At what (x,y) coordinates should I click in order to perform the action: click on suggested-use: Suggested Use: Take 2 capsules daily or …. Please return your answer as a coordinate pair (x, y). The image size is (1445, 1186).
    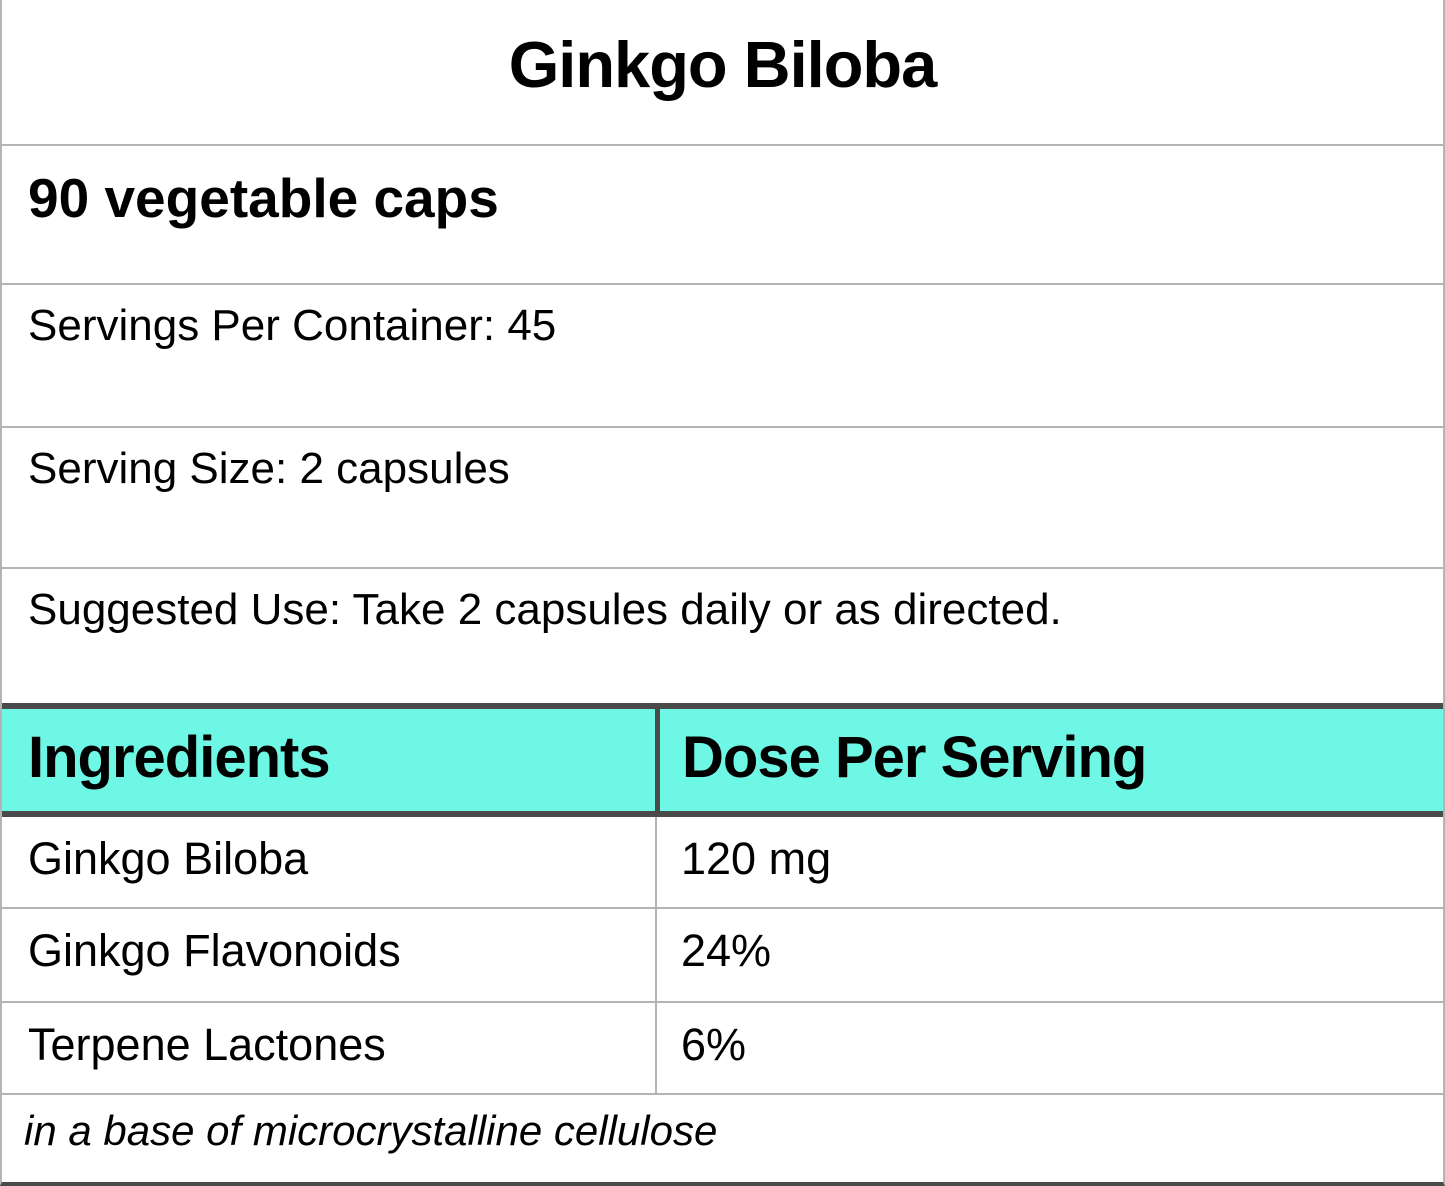
    Looking at the image, I should click on (545, 609).